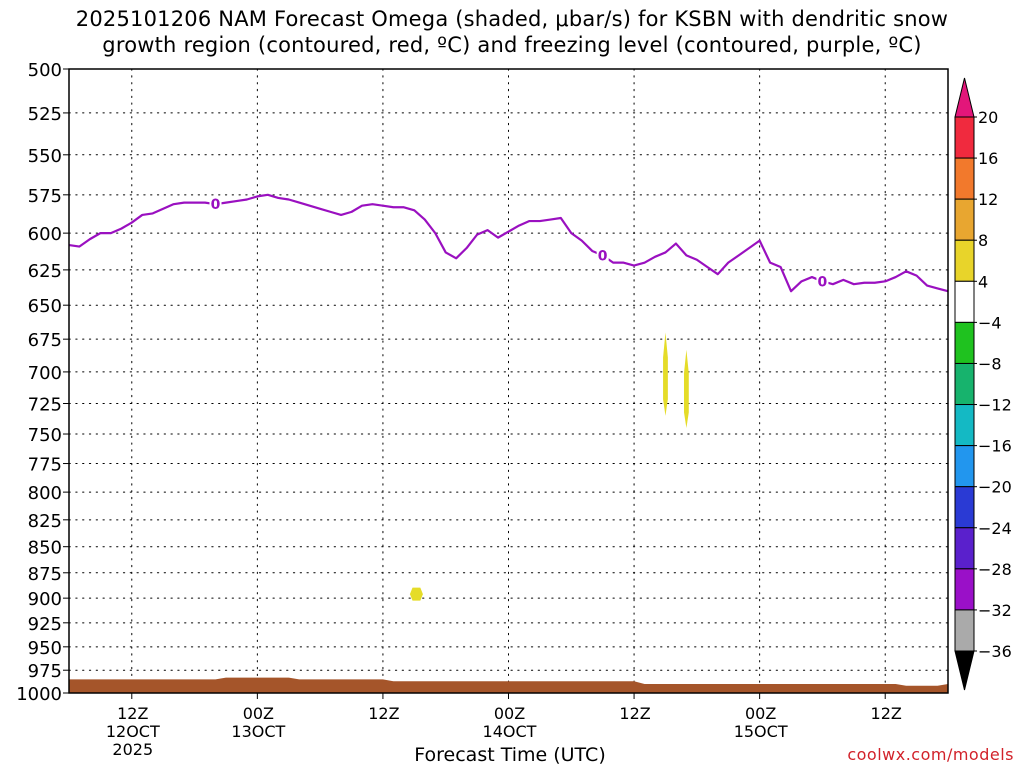  I want to click on colorbar-tick-label: 8, so click(983, 240).